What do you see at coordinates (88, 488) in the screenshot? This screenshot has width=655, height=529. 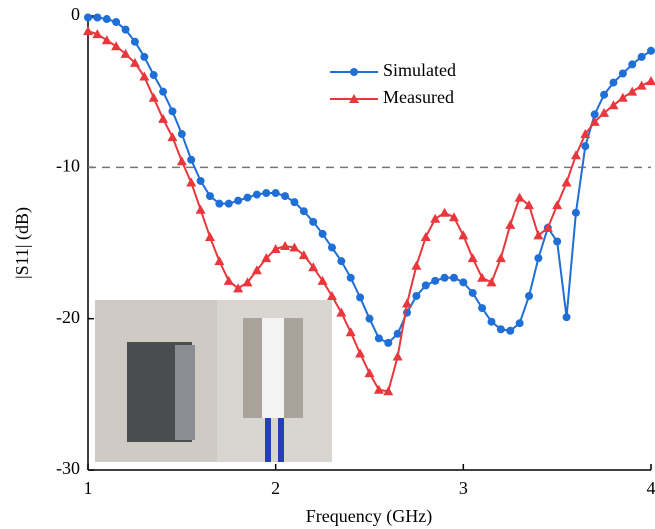 I see `x-tick-label: 1` at bounding box center [88, 488].